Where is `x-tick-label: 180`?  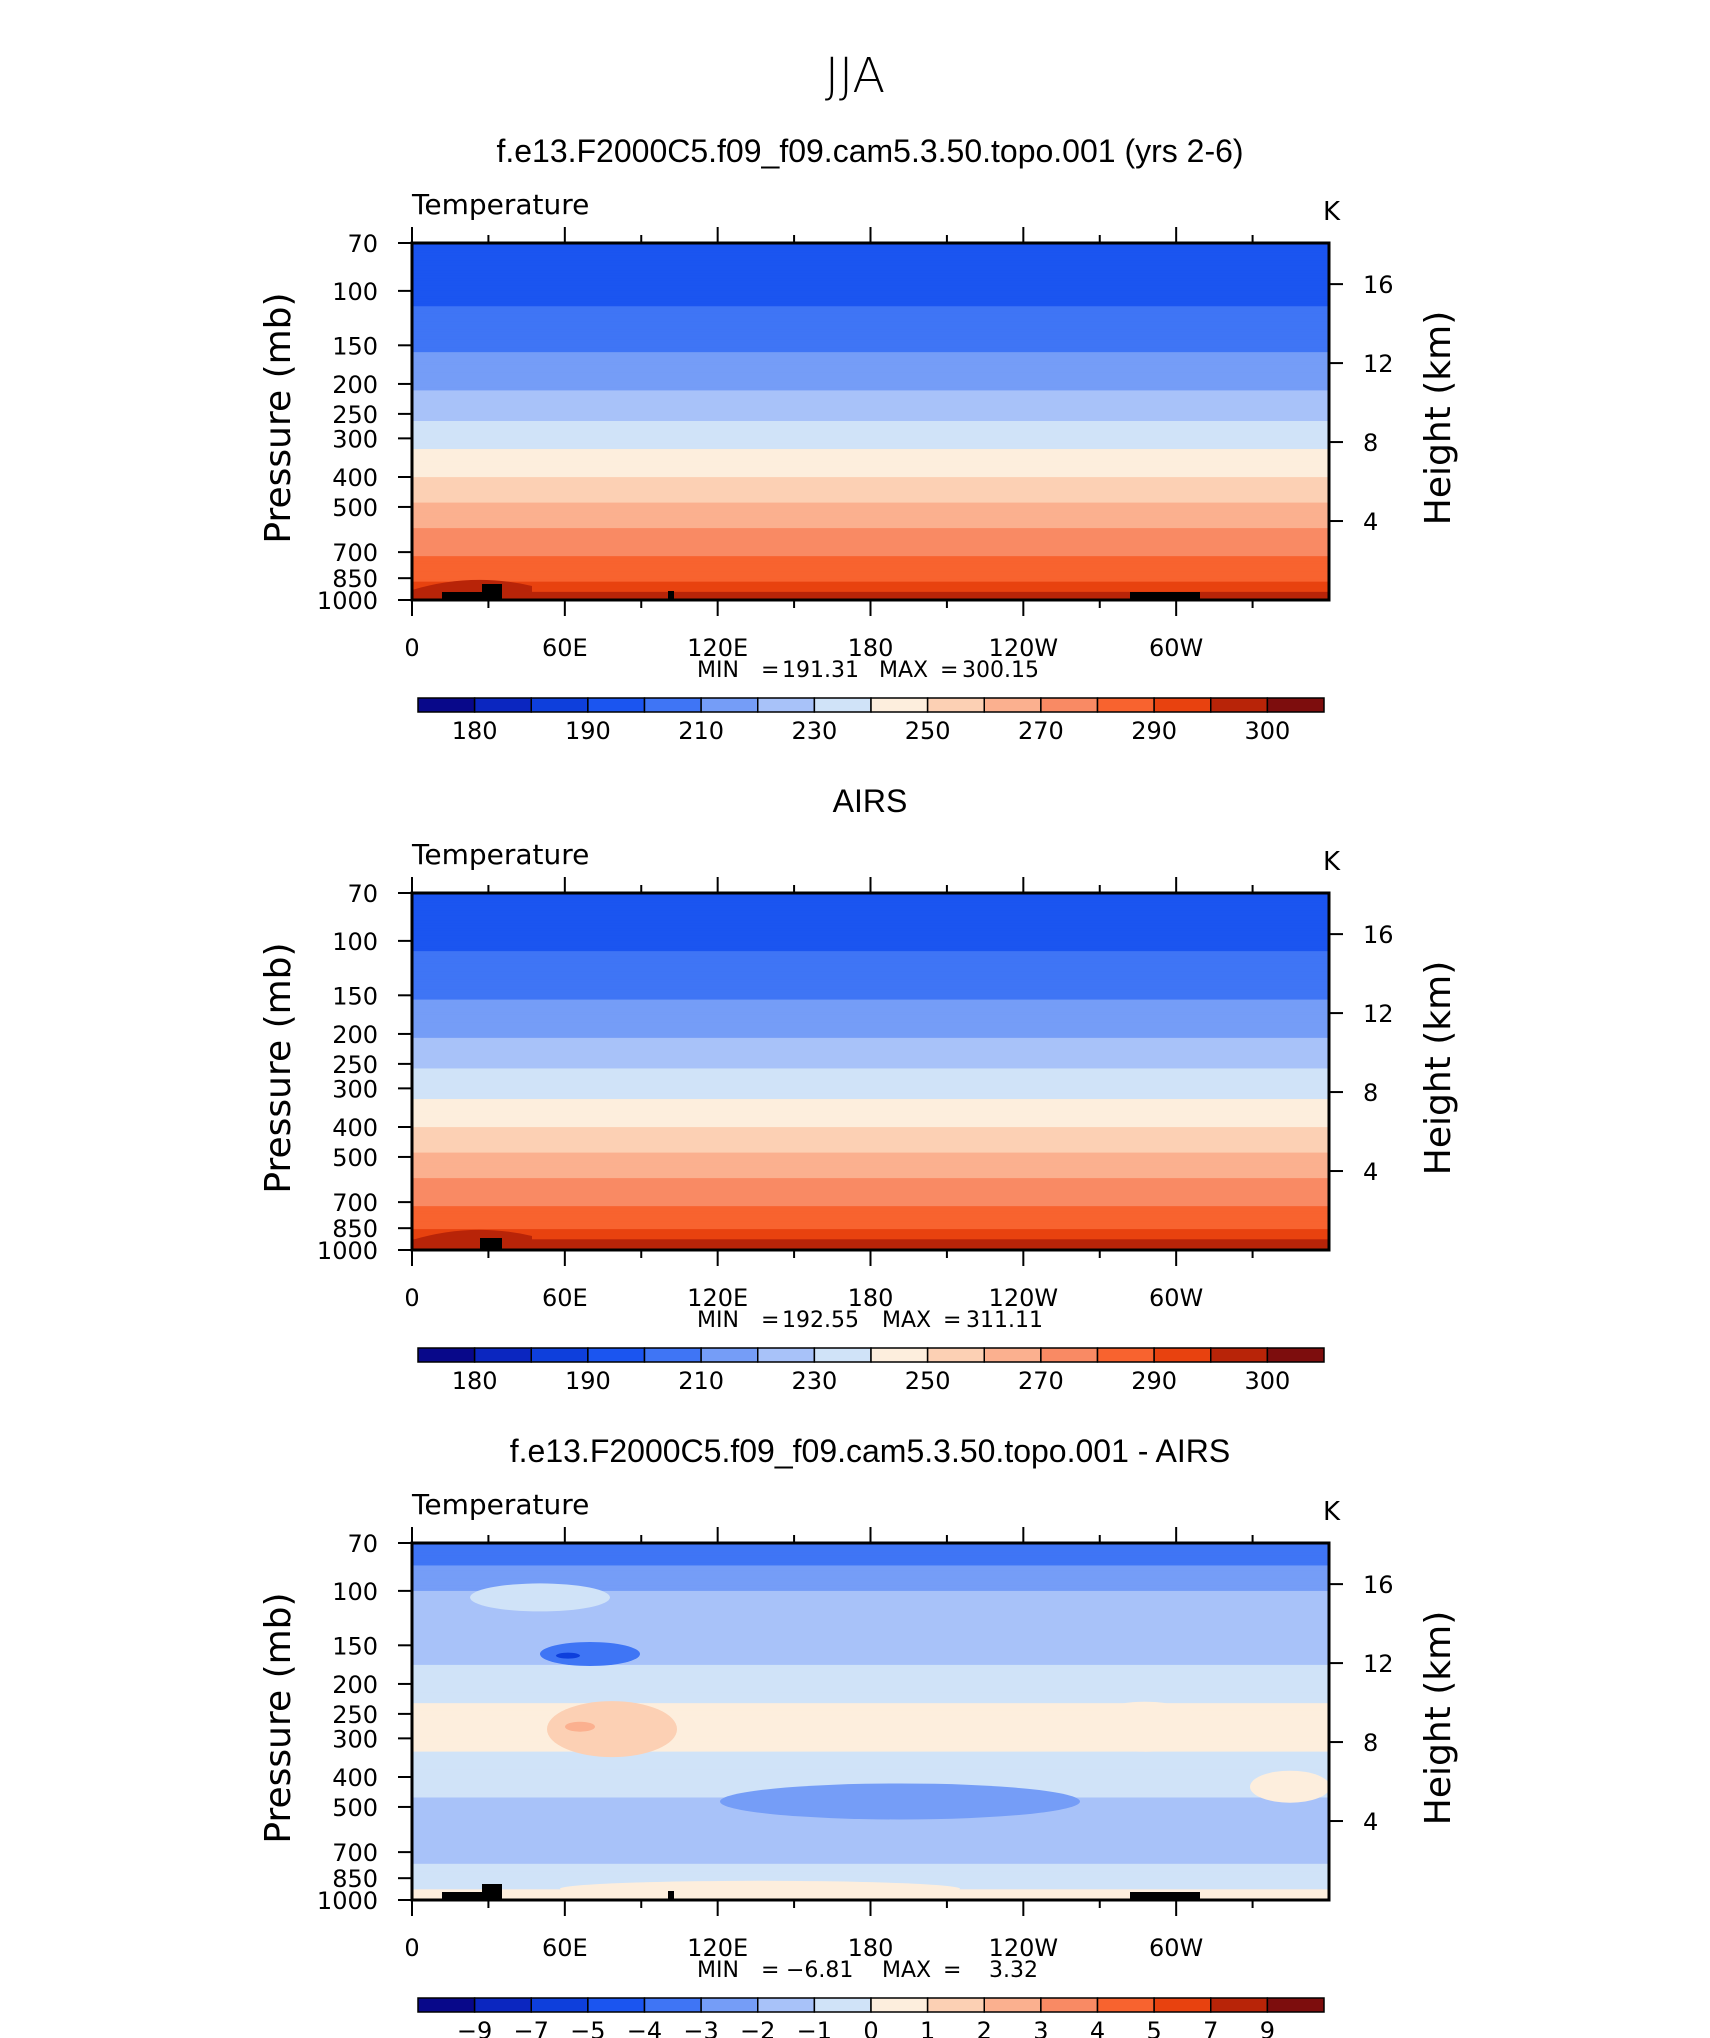
x-tick-label: 180 is located at coordinates (871, 1948).